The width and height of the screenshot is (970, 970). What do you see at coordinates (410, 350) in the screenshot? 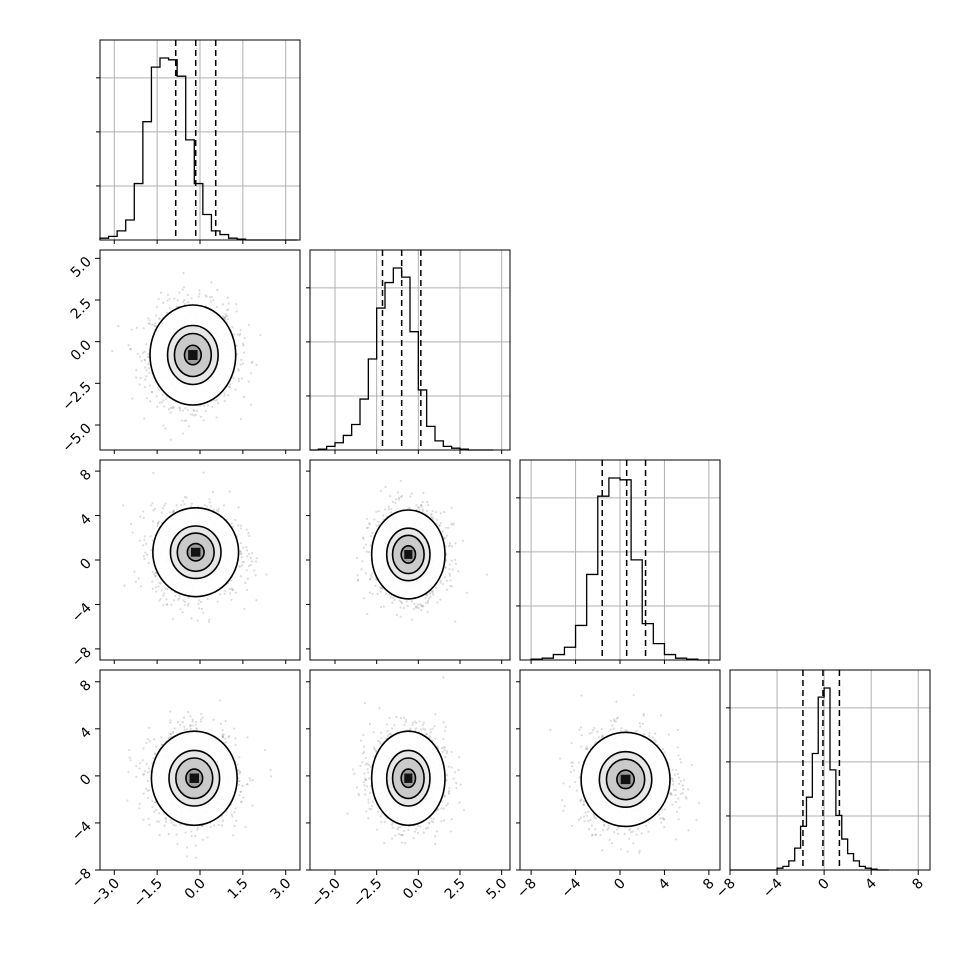
I see `histogram-frame` at bounding box center [410, 350].